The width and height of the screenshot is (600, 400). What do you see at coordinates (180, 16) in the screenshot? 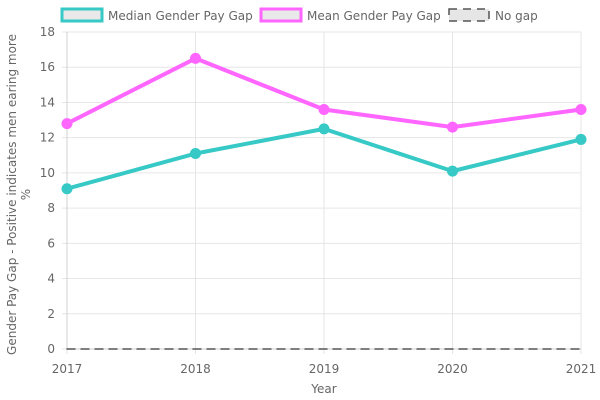
I see `legend-label-0: Median Gender Pay Gap` at bounding box center [180, 16].